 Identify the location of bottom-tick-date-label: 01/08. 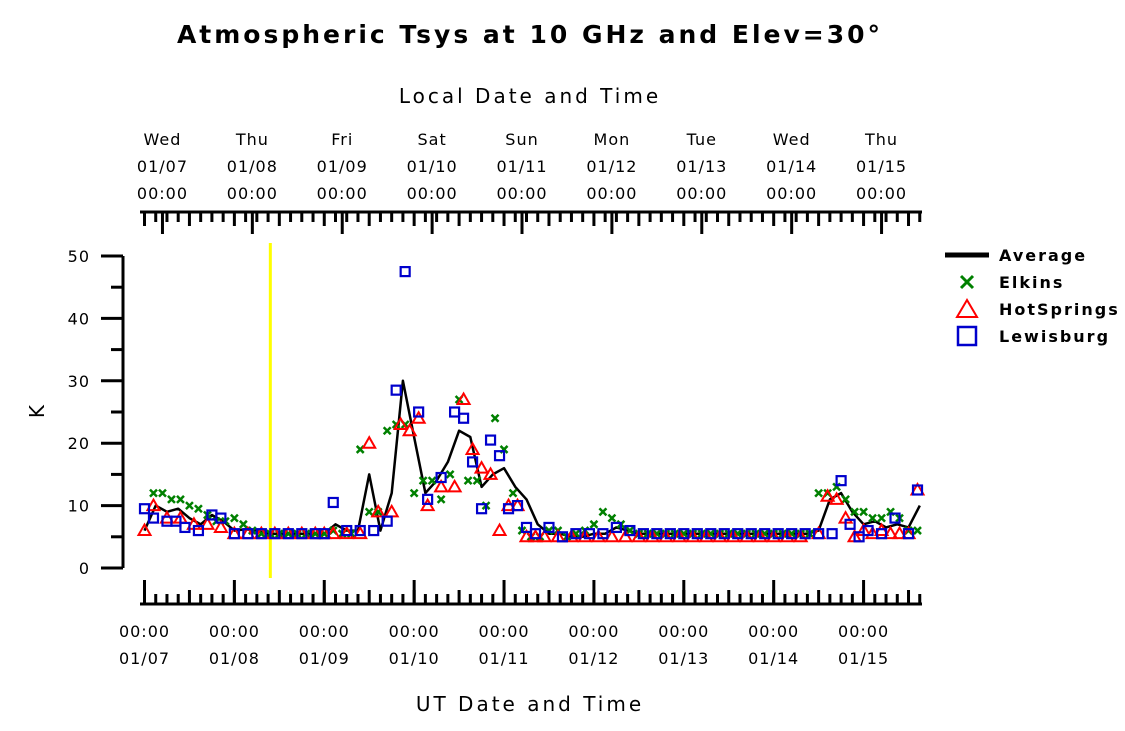
(234, 658).